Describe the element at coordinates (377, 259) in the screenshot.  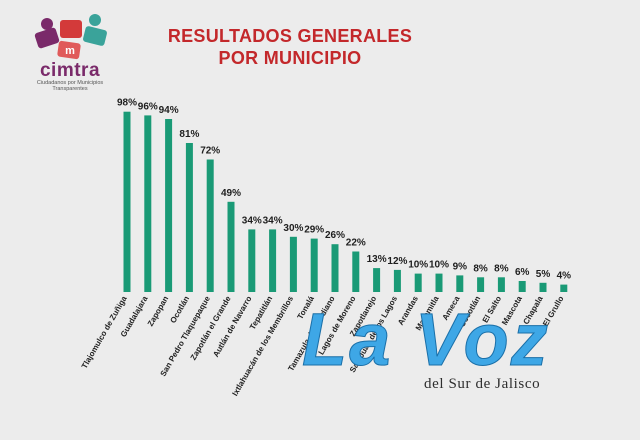
I see `data-label-12: 13%` at that location.